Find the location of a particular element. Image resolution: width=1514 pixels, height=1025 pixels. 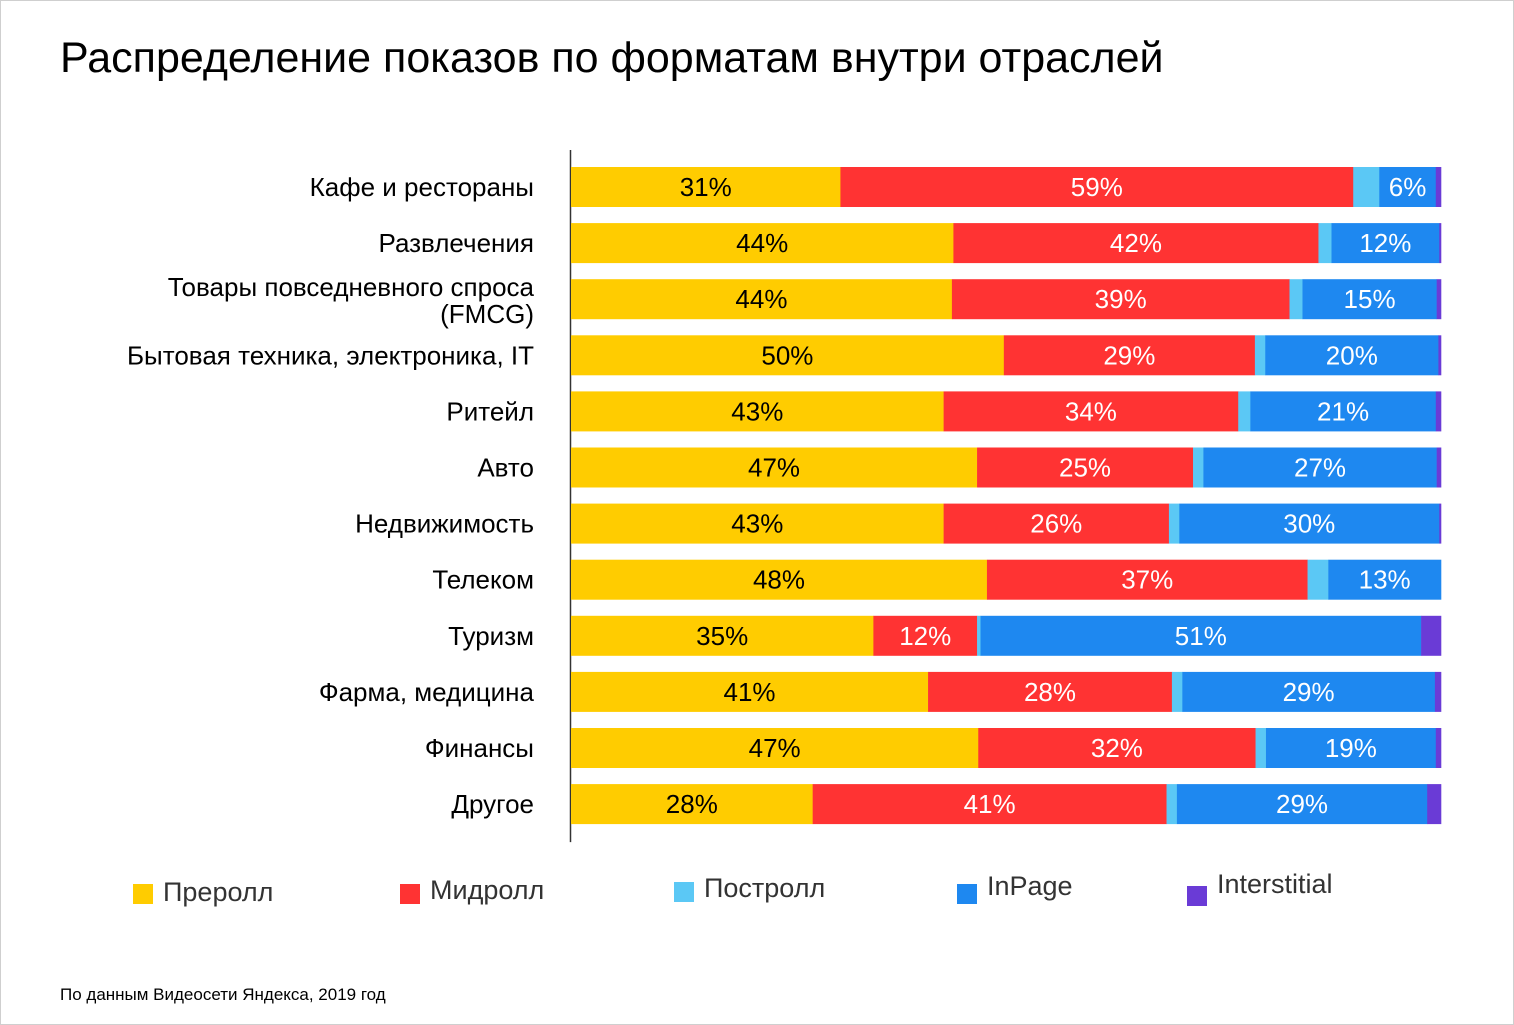

data-label: 20% is located at coordinates (1352, 355).